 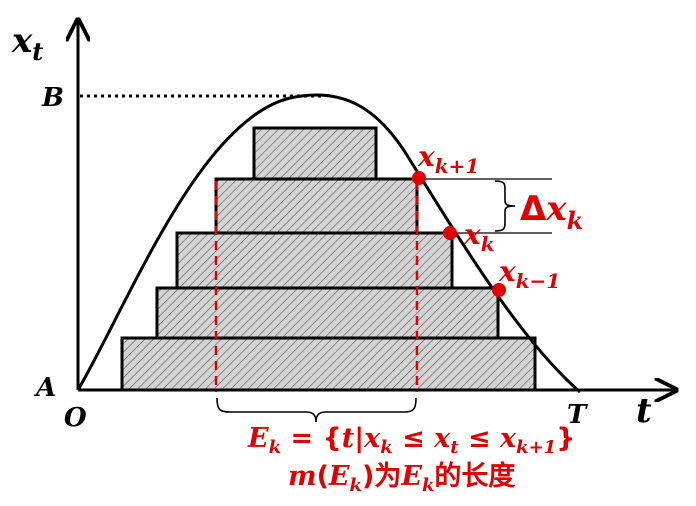 I want to click on delta-label: Δxk, so click(x=551, y=212).